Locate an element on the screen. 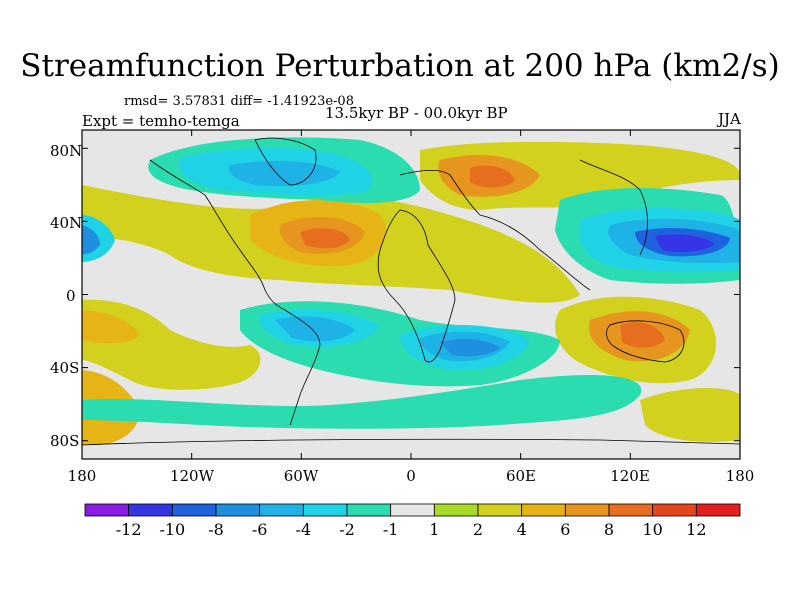 This screenshot has height=600, width=800. lat-tick-label: 40N is located at coordinates (66, 223).